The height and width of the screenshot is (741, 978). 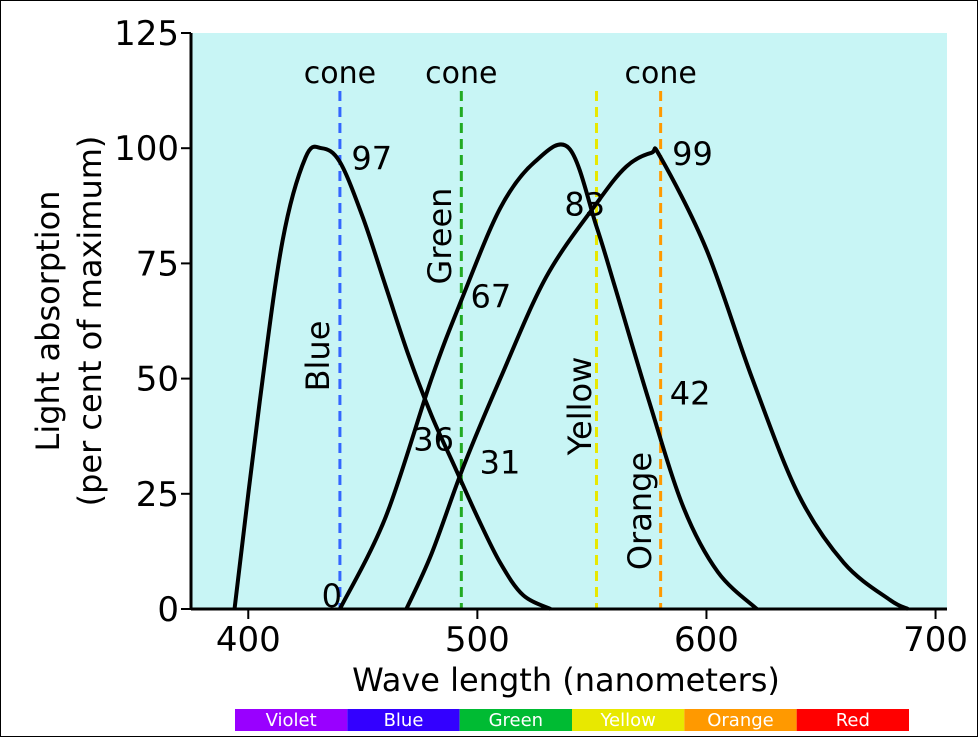 I want to click on spectrum-band-label: Yellow, so click(x=627, y=720).